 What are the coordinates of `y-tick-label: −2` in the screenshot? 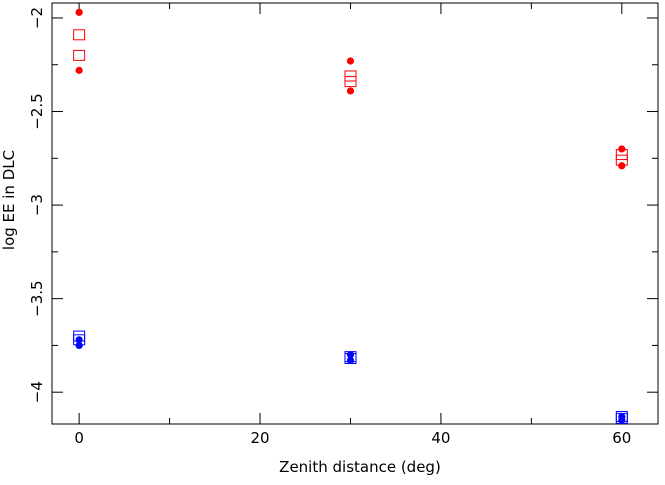 It's located at (37, 18).